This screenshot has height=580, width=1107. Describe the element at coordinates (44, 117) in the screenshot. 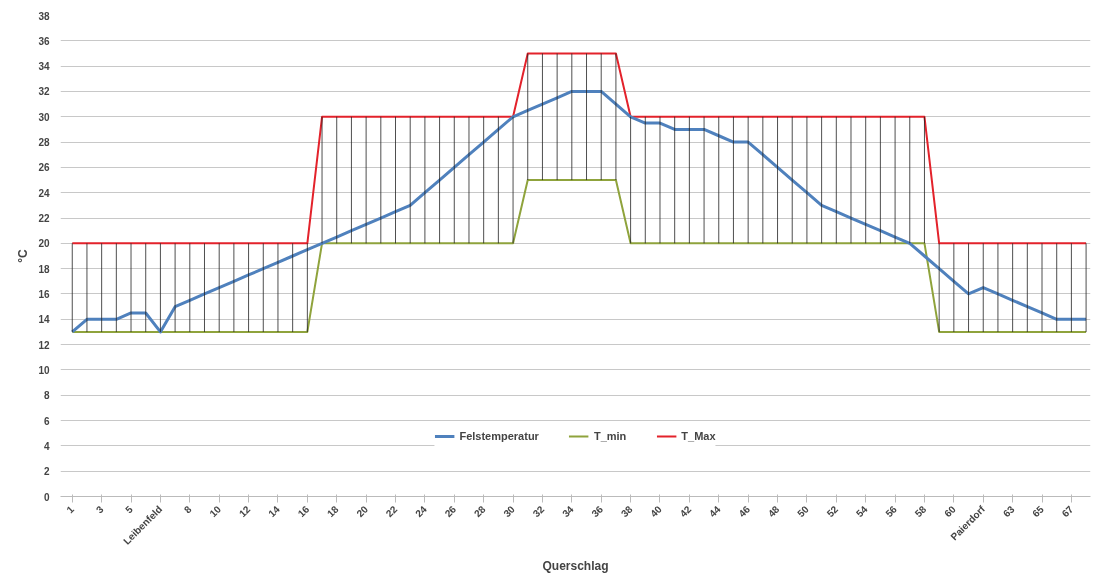

I see `y-tick-label: 30` at that location.